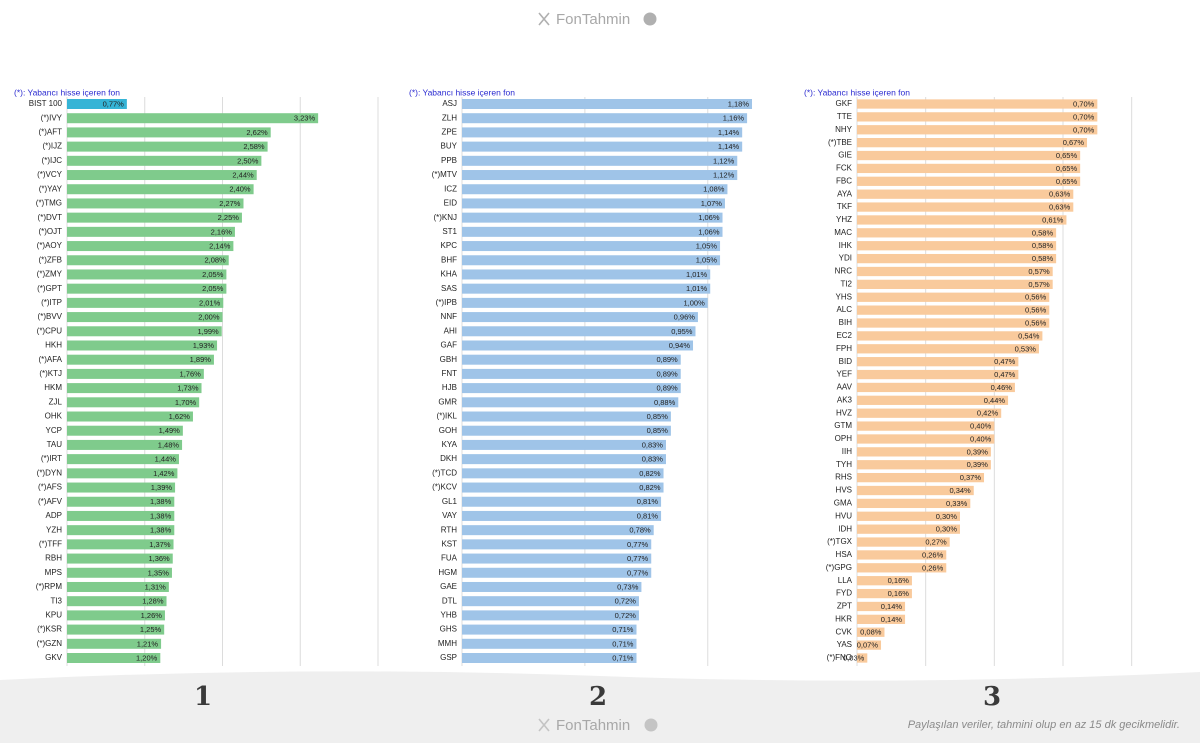  I want to click on value-label: 1,18%, so click(739, 103).